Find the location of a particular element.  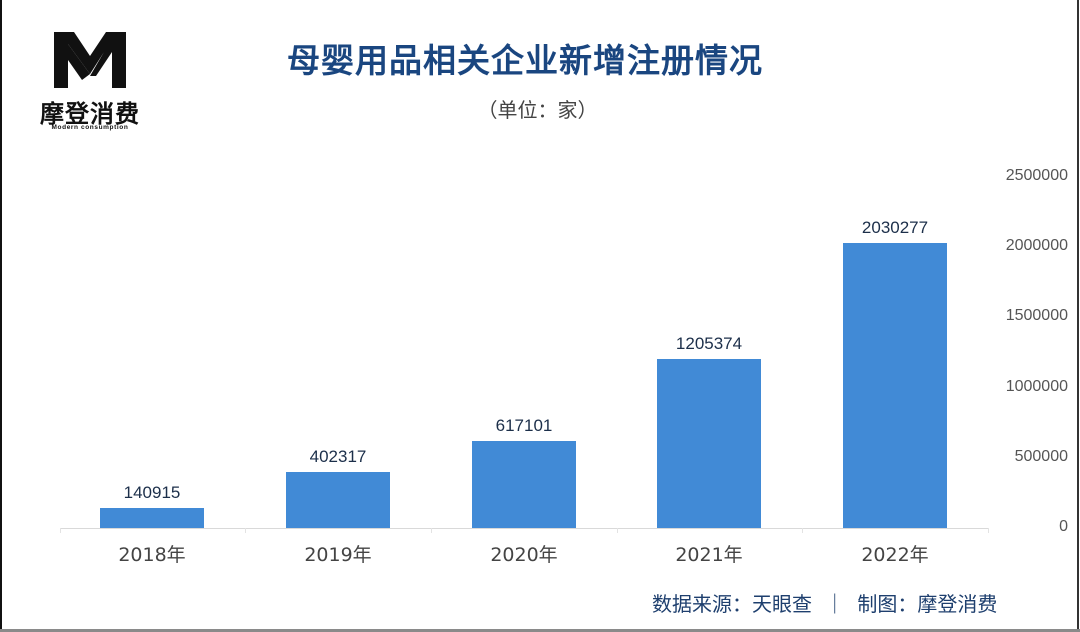

chart-subtitle: （单位：家） is located at coordinates (537, 110).